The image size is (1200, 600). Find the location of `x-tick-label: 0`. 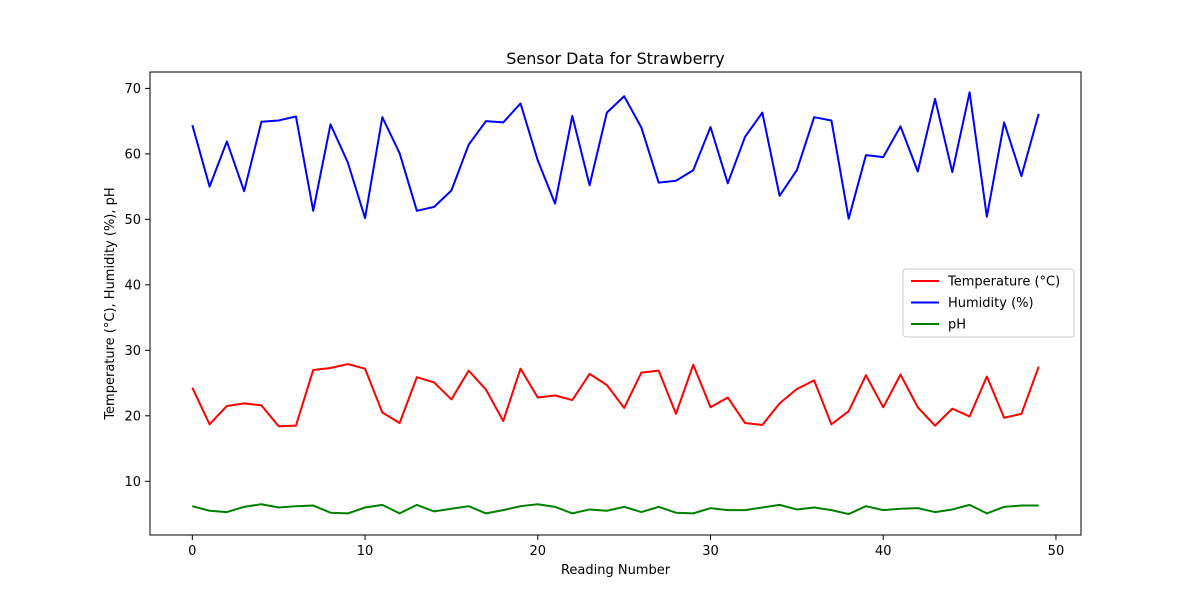

x-tick-label: 0 is located at coordinates (192, 551).